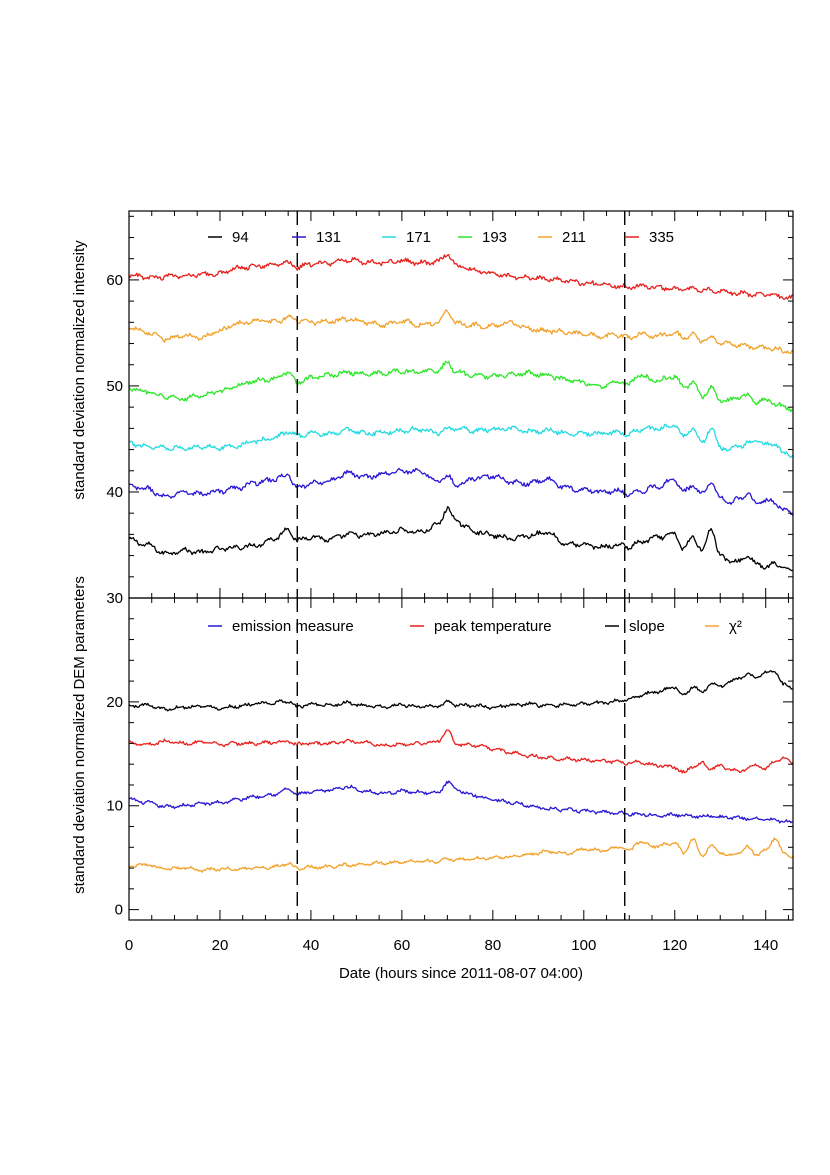 This screenshot has height=1175, width=830. What do you see at coordinates (114, 386) in the screenshot?
I see `y-tick-label: 50` at bounding box center [114, 386].